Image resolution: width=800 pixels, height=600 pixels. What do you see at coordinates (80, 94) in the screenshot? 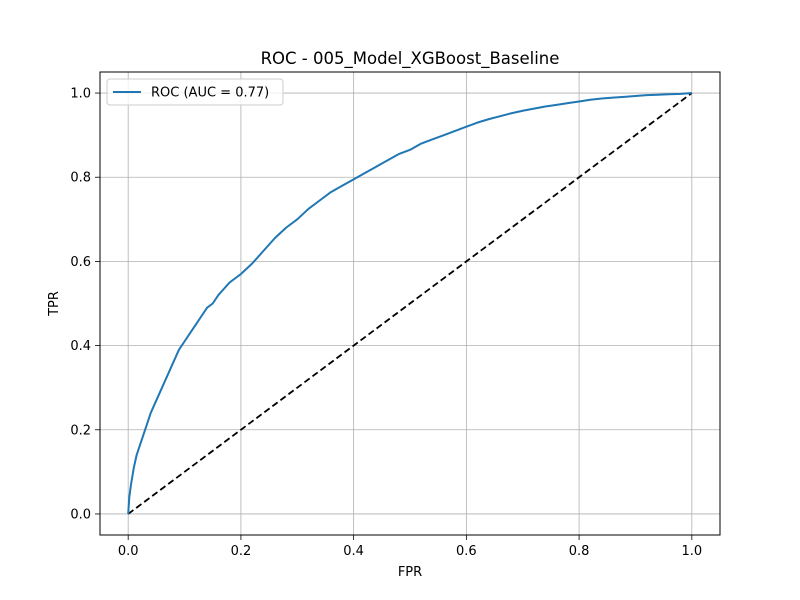
I see `y-tick-label: 1.0` at bounding box center [80, 94].